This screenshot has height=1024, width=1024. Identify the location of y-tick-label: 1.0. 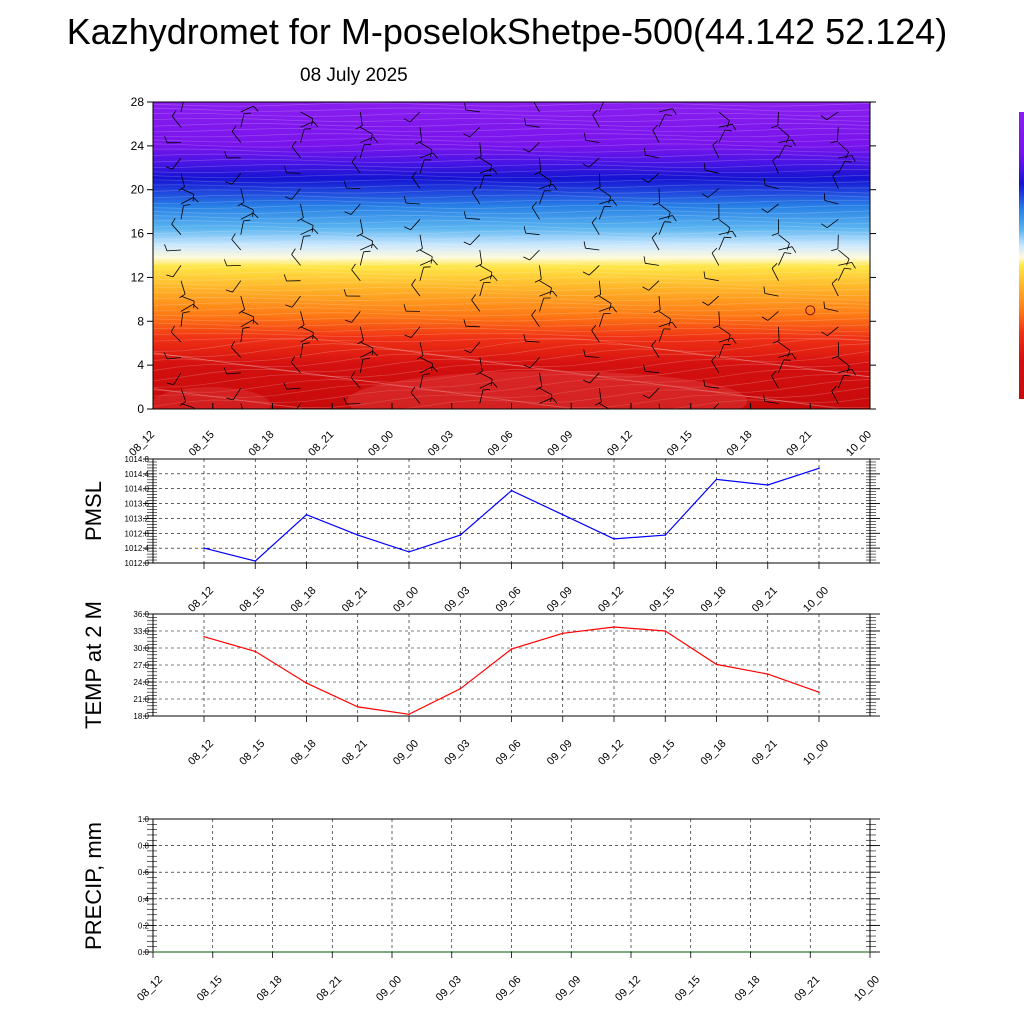
(144, 819).